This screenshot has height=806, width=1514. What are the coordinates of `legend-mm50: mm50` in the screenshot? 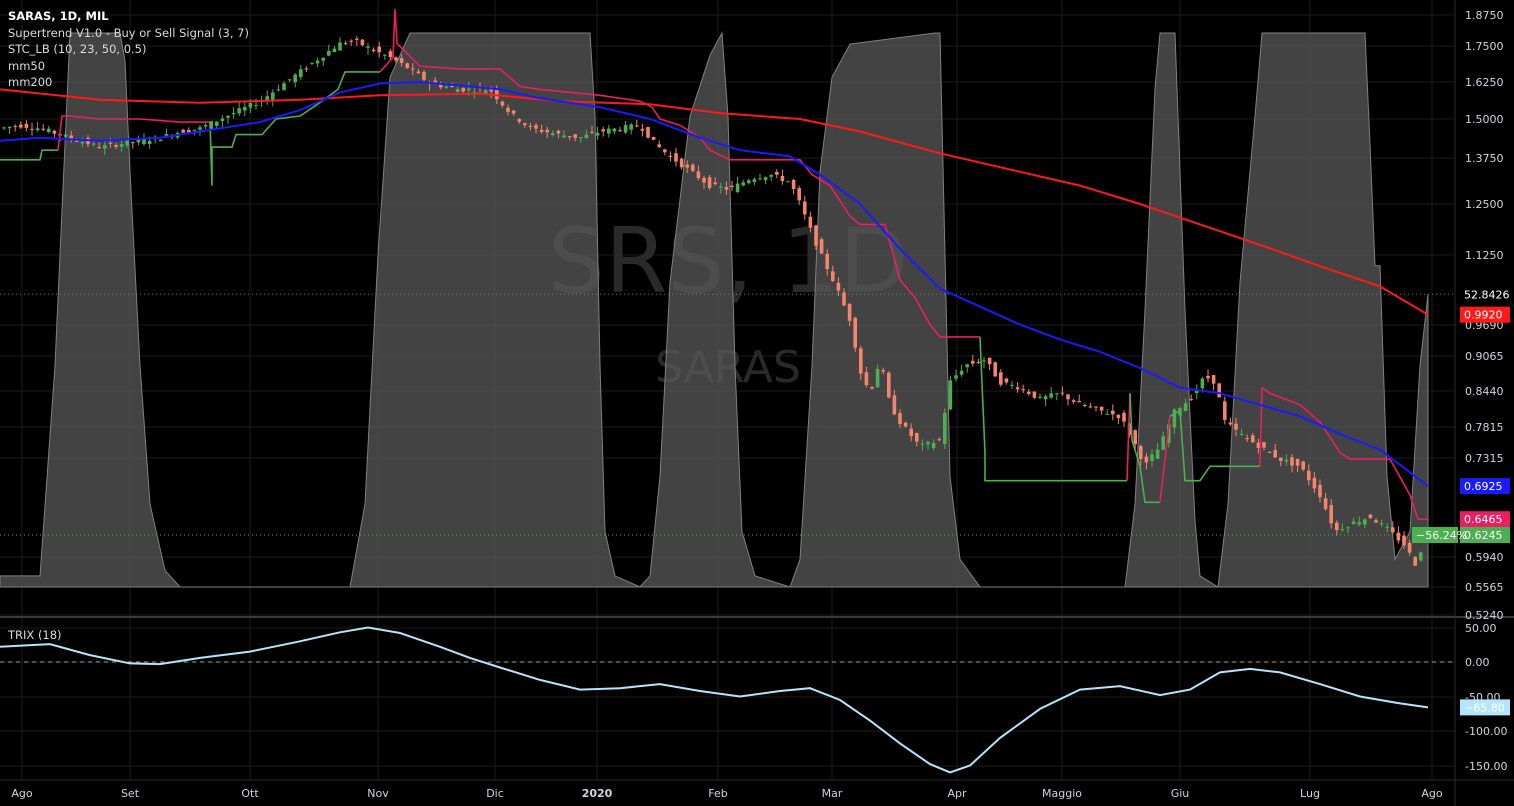 It's located at (27, 65).